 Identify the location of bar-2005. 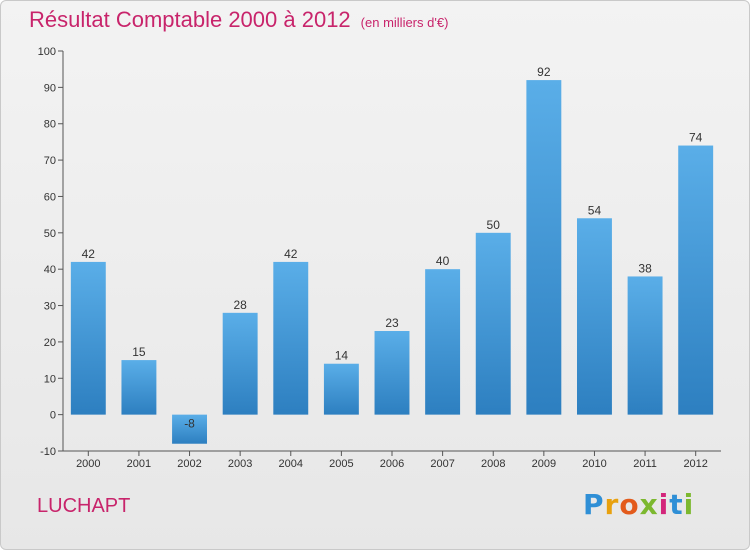
(341, 389).